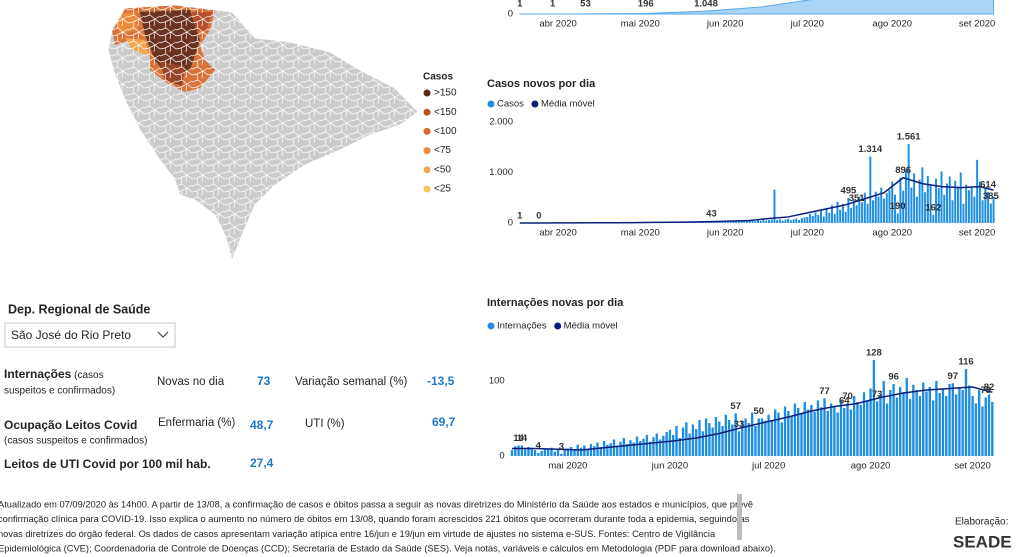 The height and width of the screenshot is (557, 1024). Describe the element at coordinates (988, 184) in the screenshot. I see `data-label: 614` at that location.